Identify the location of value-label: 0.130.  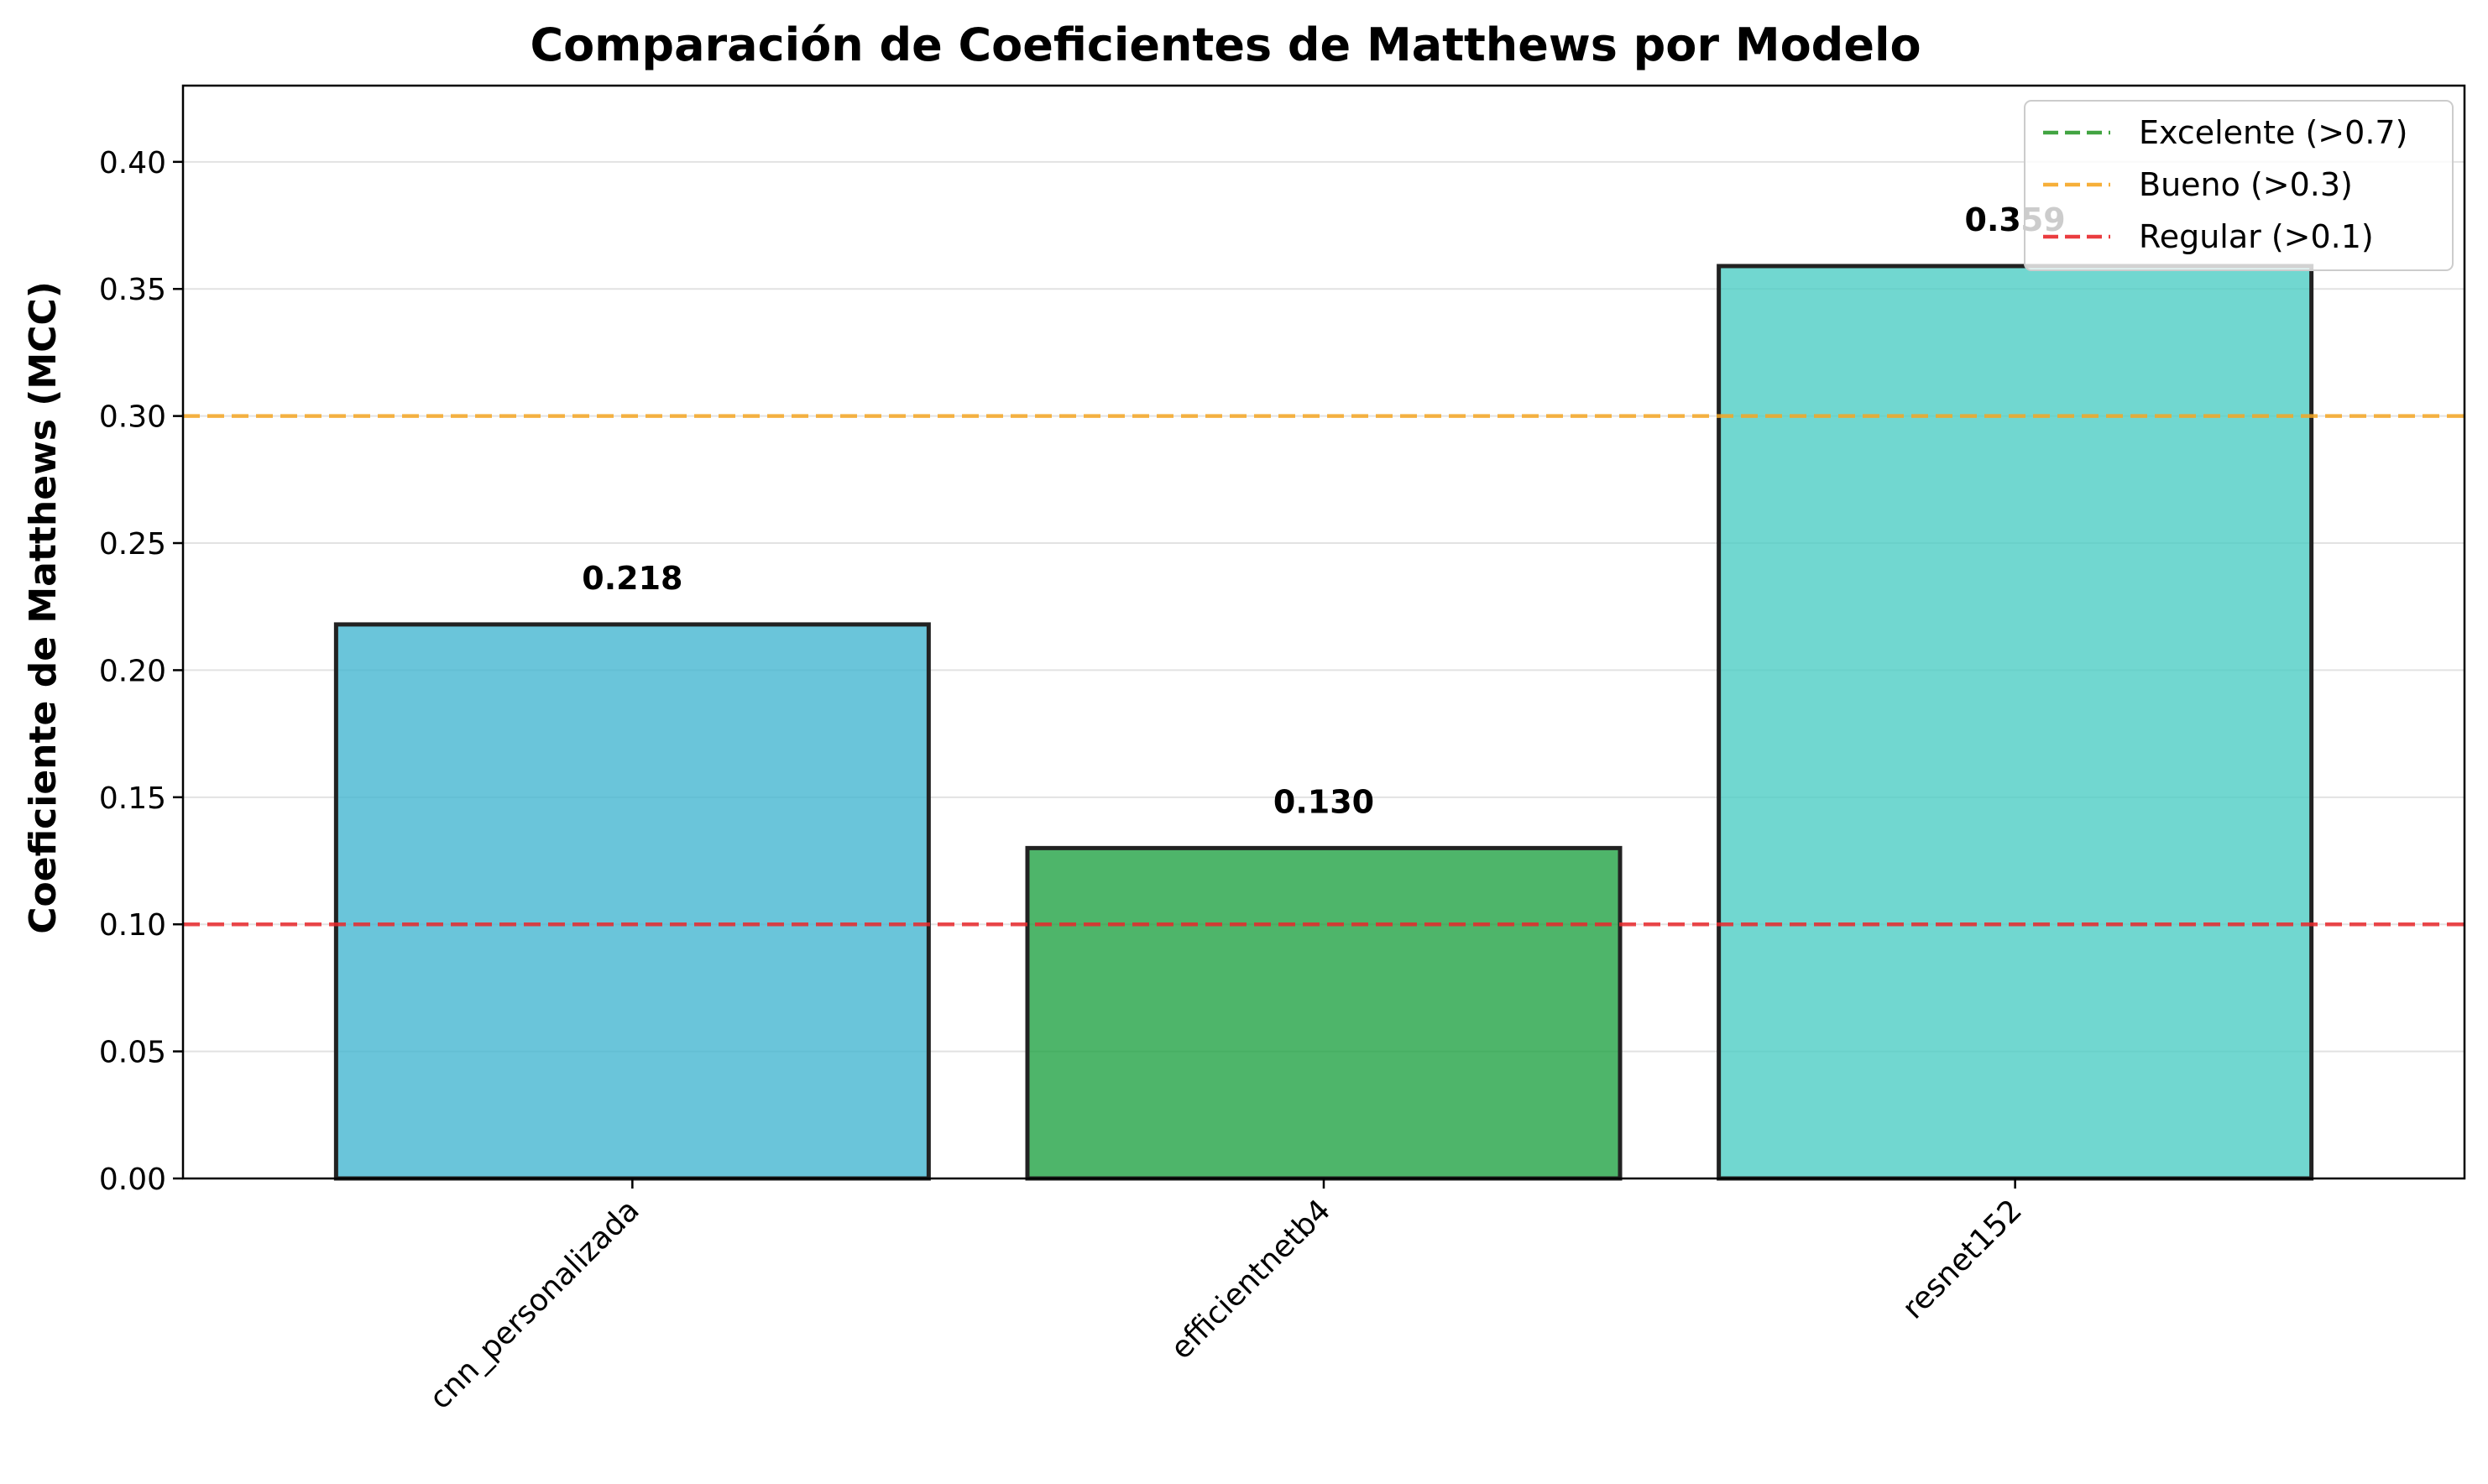
(1324, 801).